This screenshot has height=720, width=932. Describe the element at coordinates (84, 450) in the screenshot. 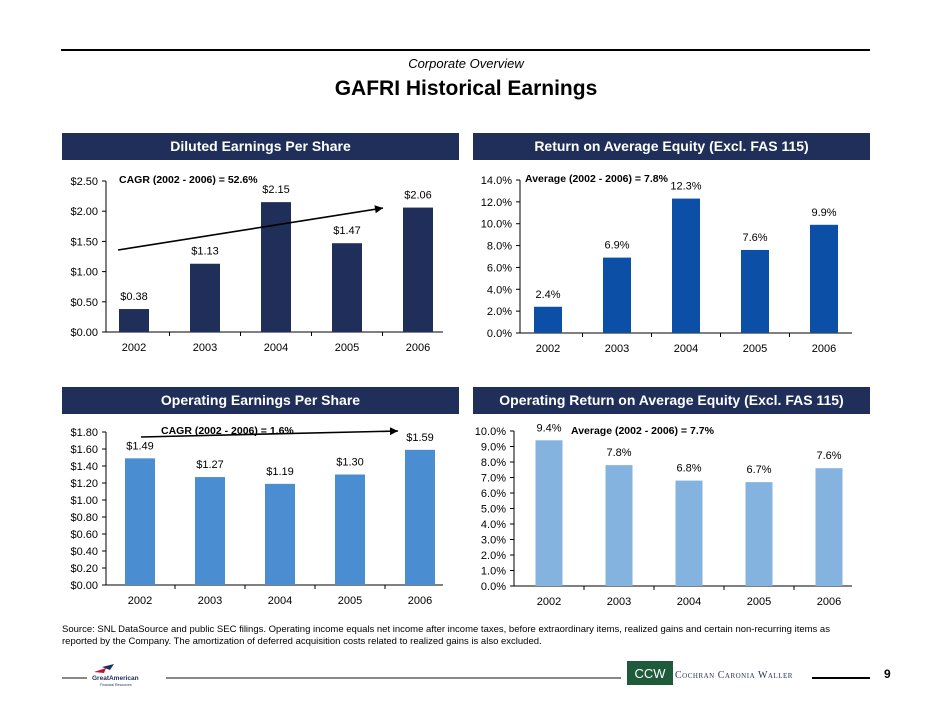

I see `y-tick-label: $1.60` at that location.